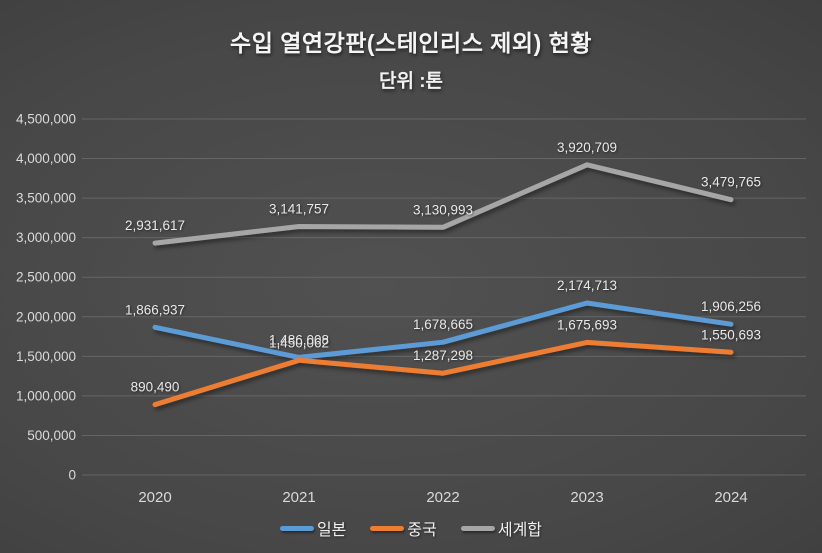  What do you see at coordinates (72, 475) in the screenshot?
I see `y-tick-label: 0` at bounding box center [72, 475].